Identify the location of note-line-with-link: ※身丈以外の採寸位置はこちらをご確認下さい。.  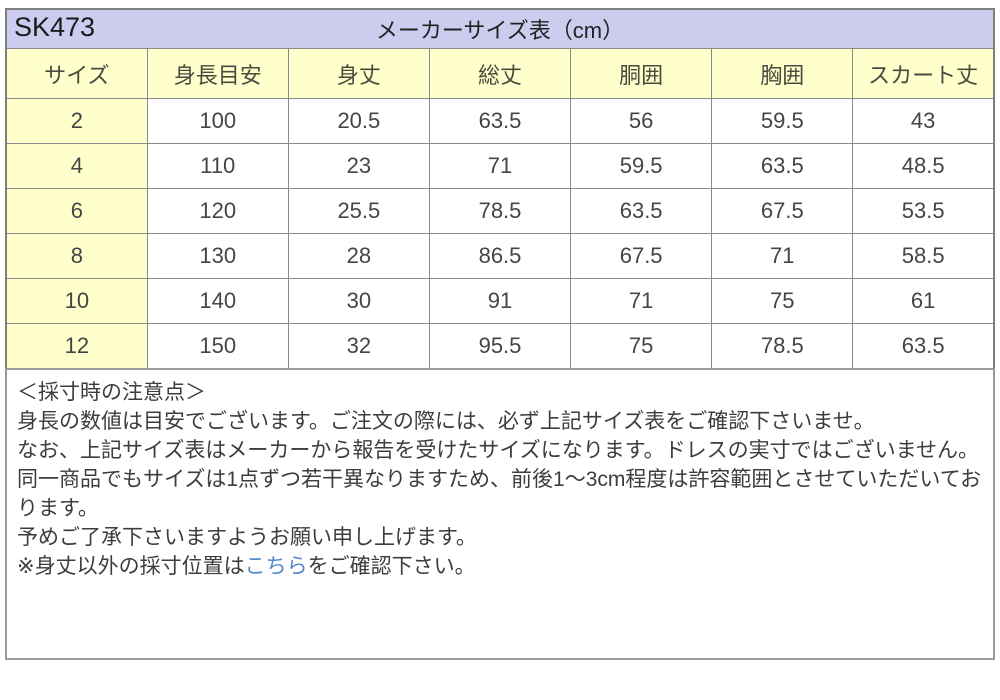
(500, 566).